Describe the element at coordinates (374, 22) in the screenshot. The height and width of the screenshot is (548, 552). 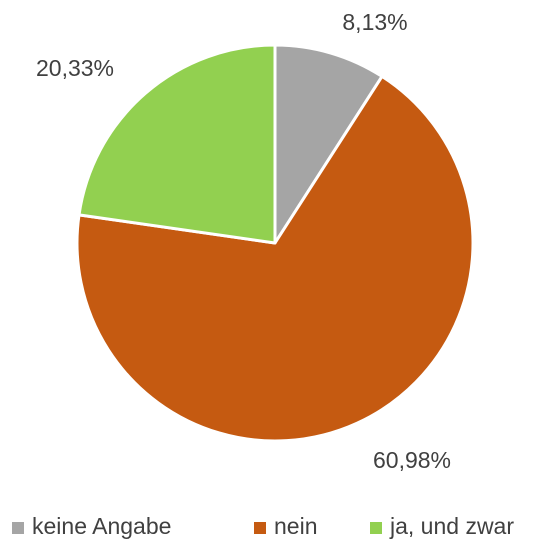
I see `data-label: 8,13%` at that location.